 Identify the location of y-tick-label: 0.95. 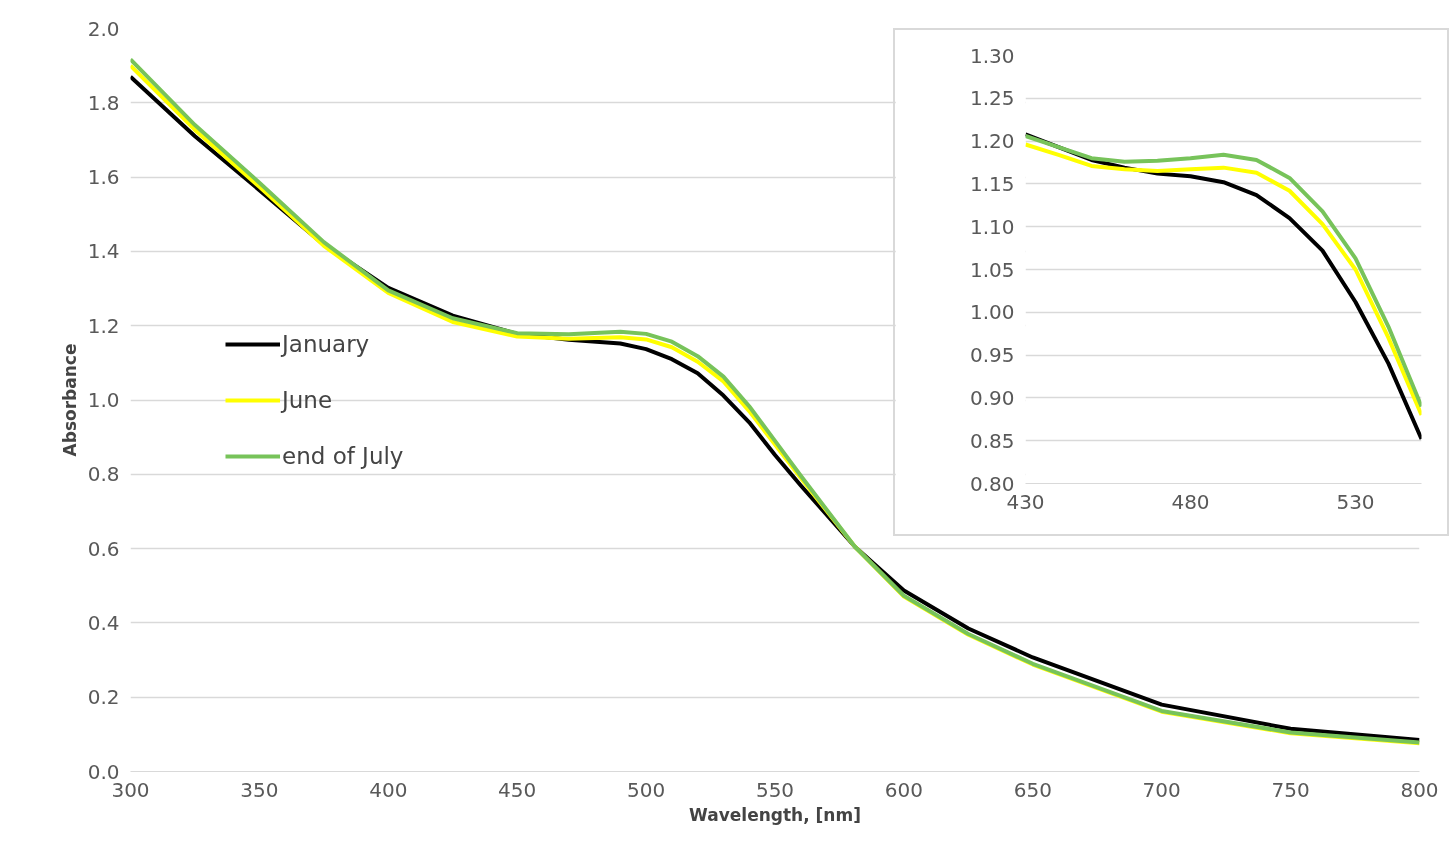
(992, 355).